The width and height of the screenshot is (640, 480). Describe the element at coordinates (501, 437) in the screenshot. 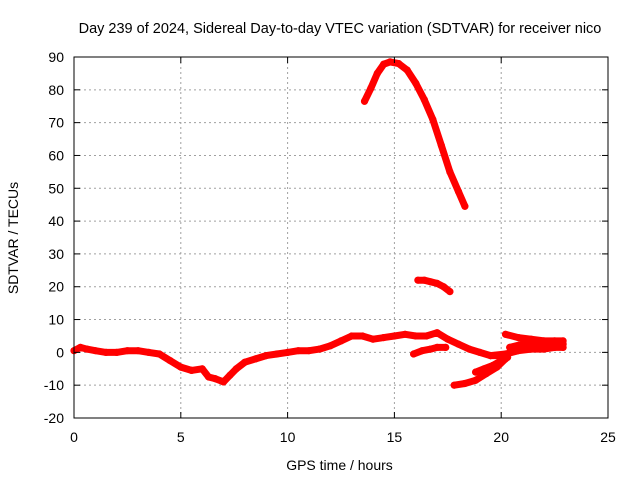

I see `x-tick-label: 20` at that location.